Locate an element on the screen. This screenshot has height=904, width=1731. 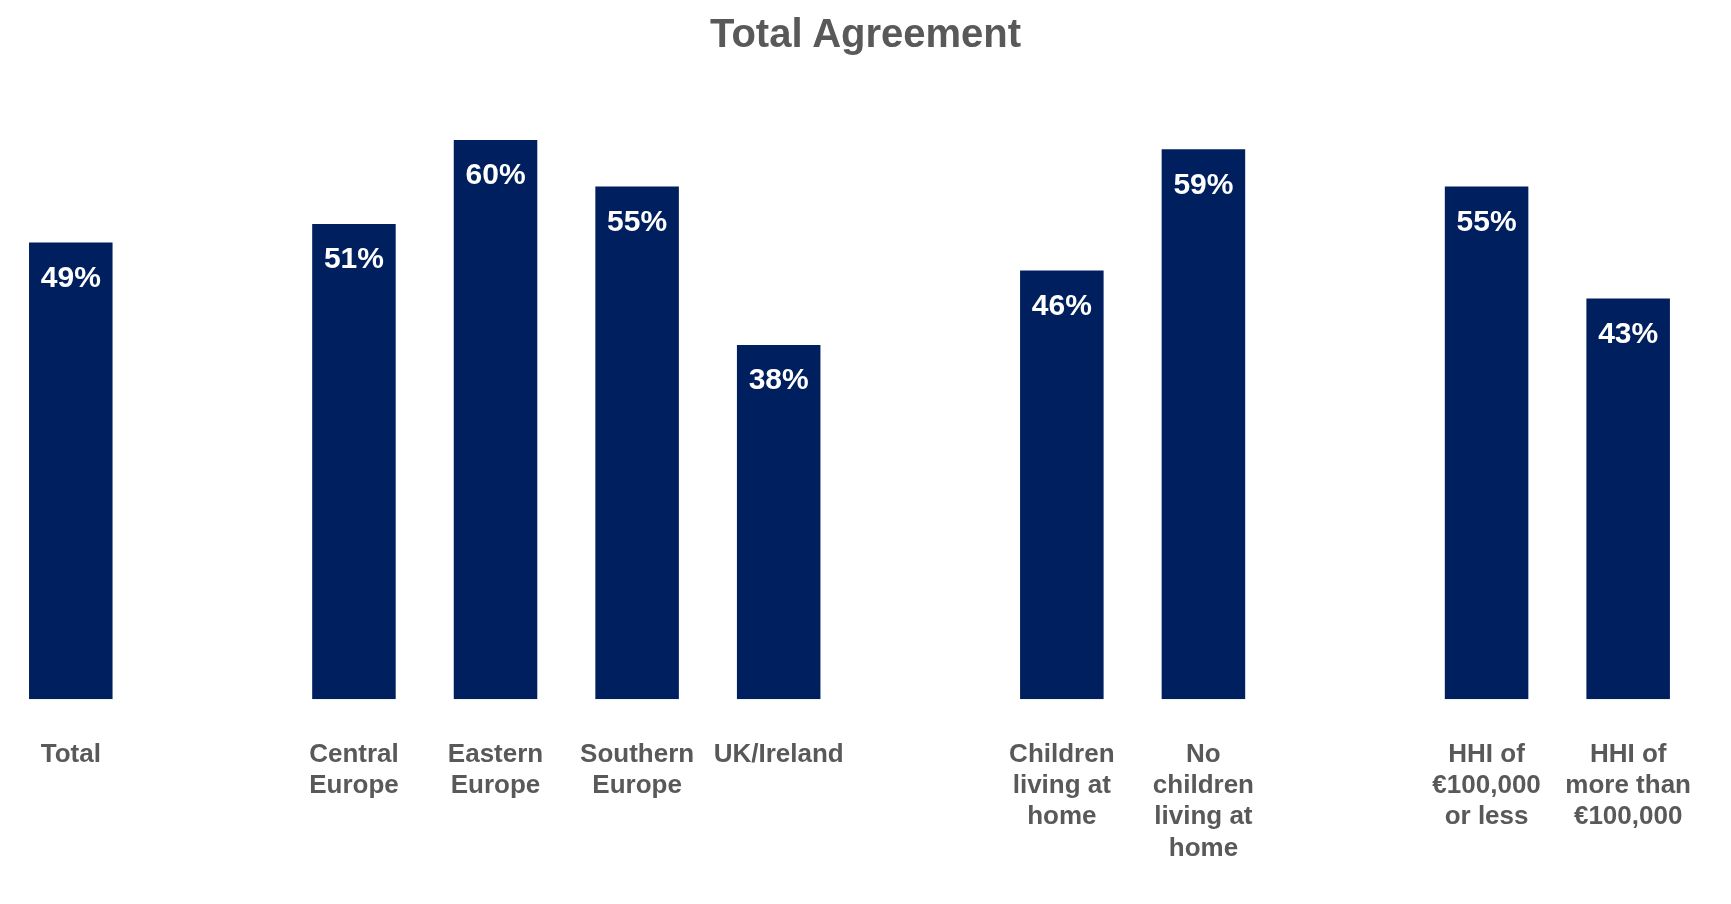
data-label: 59% is located at coordinates (1203, 183).